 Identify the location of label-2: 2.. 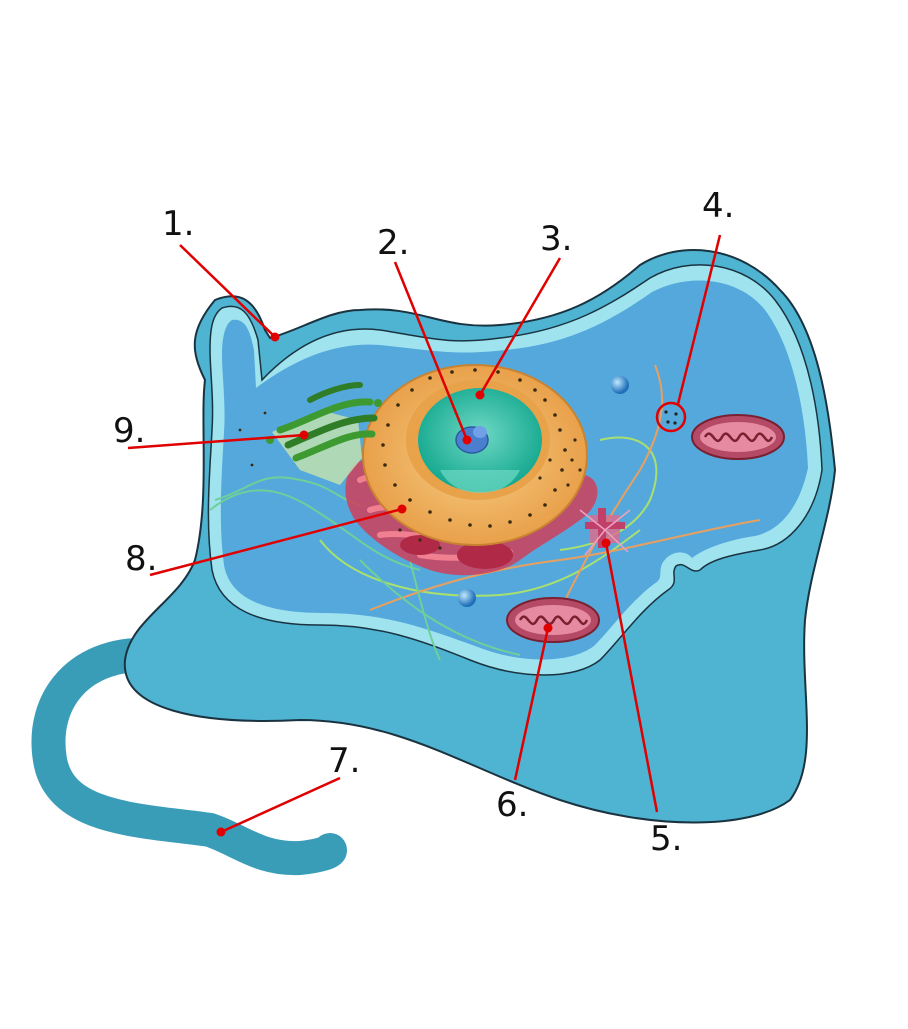
(393, 243).